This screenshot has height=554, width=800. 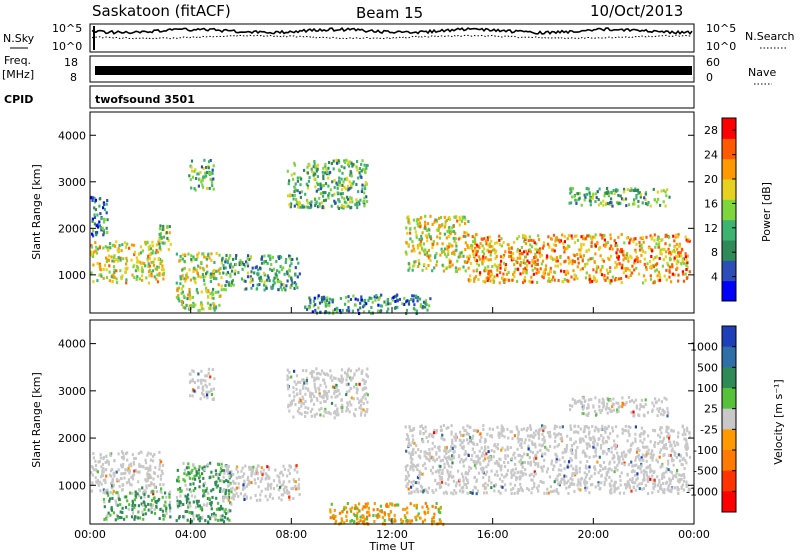 What do you see at coordinates (18, 74) in the screenshot?
I see `freq-unit-label: [MHz]` at bounding box center [18, 74].